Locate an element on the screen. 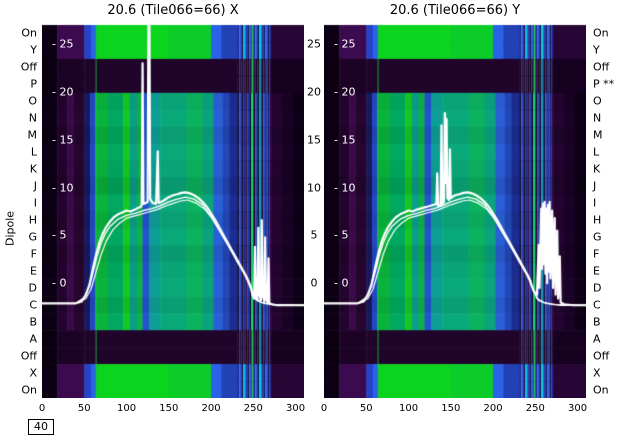  corner-value-box: 40 is located at coordinates (41, 427).